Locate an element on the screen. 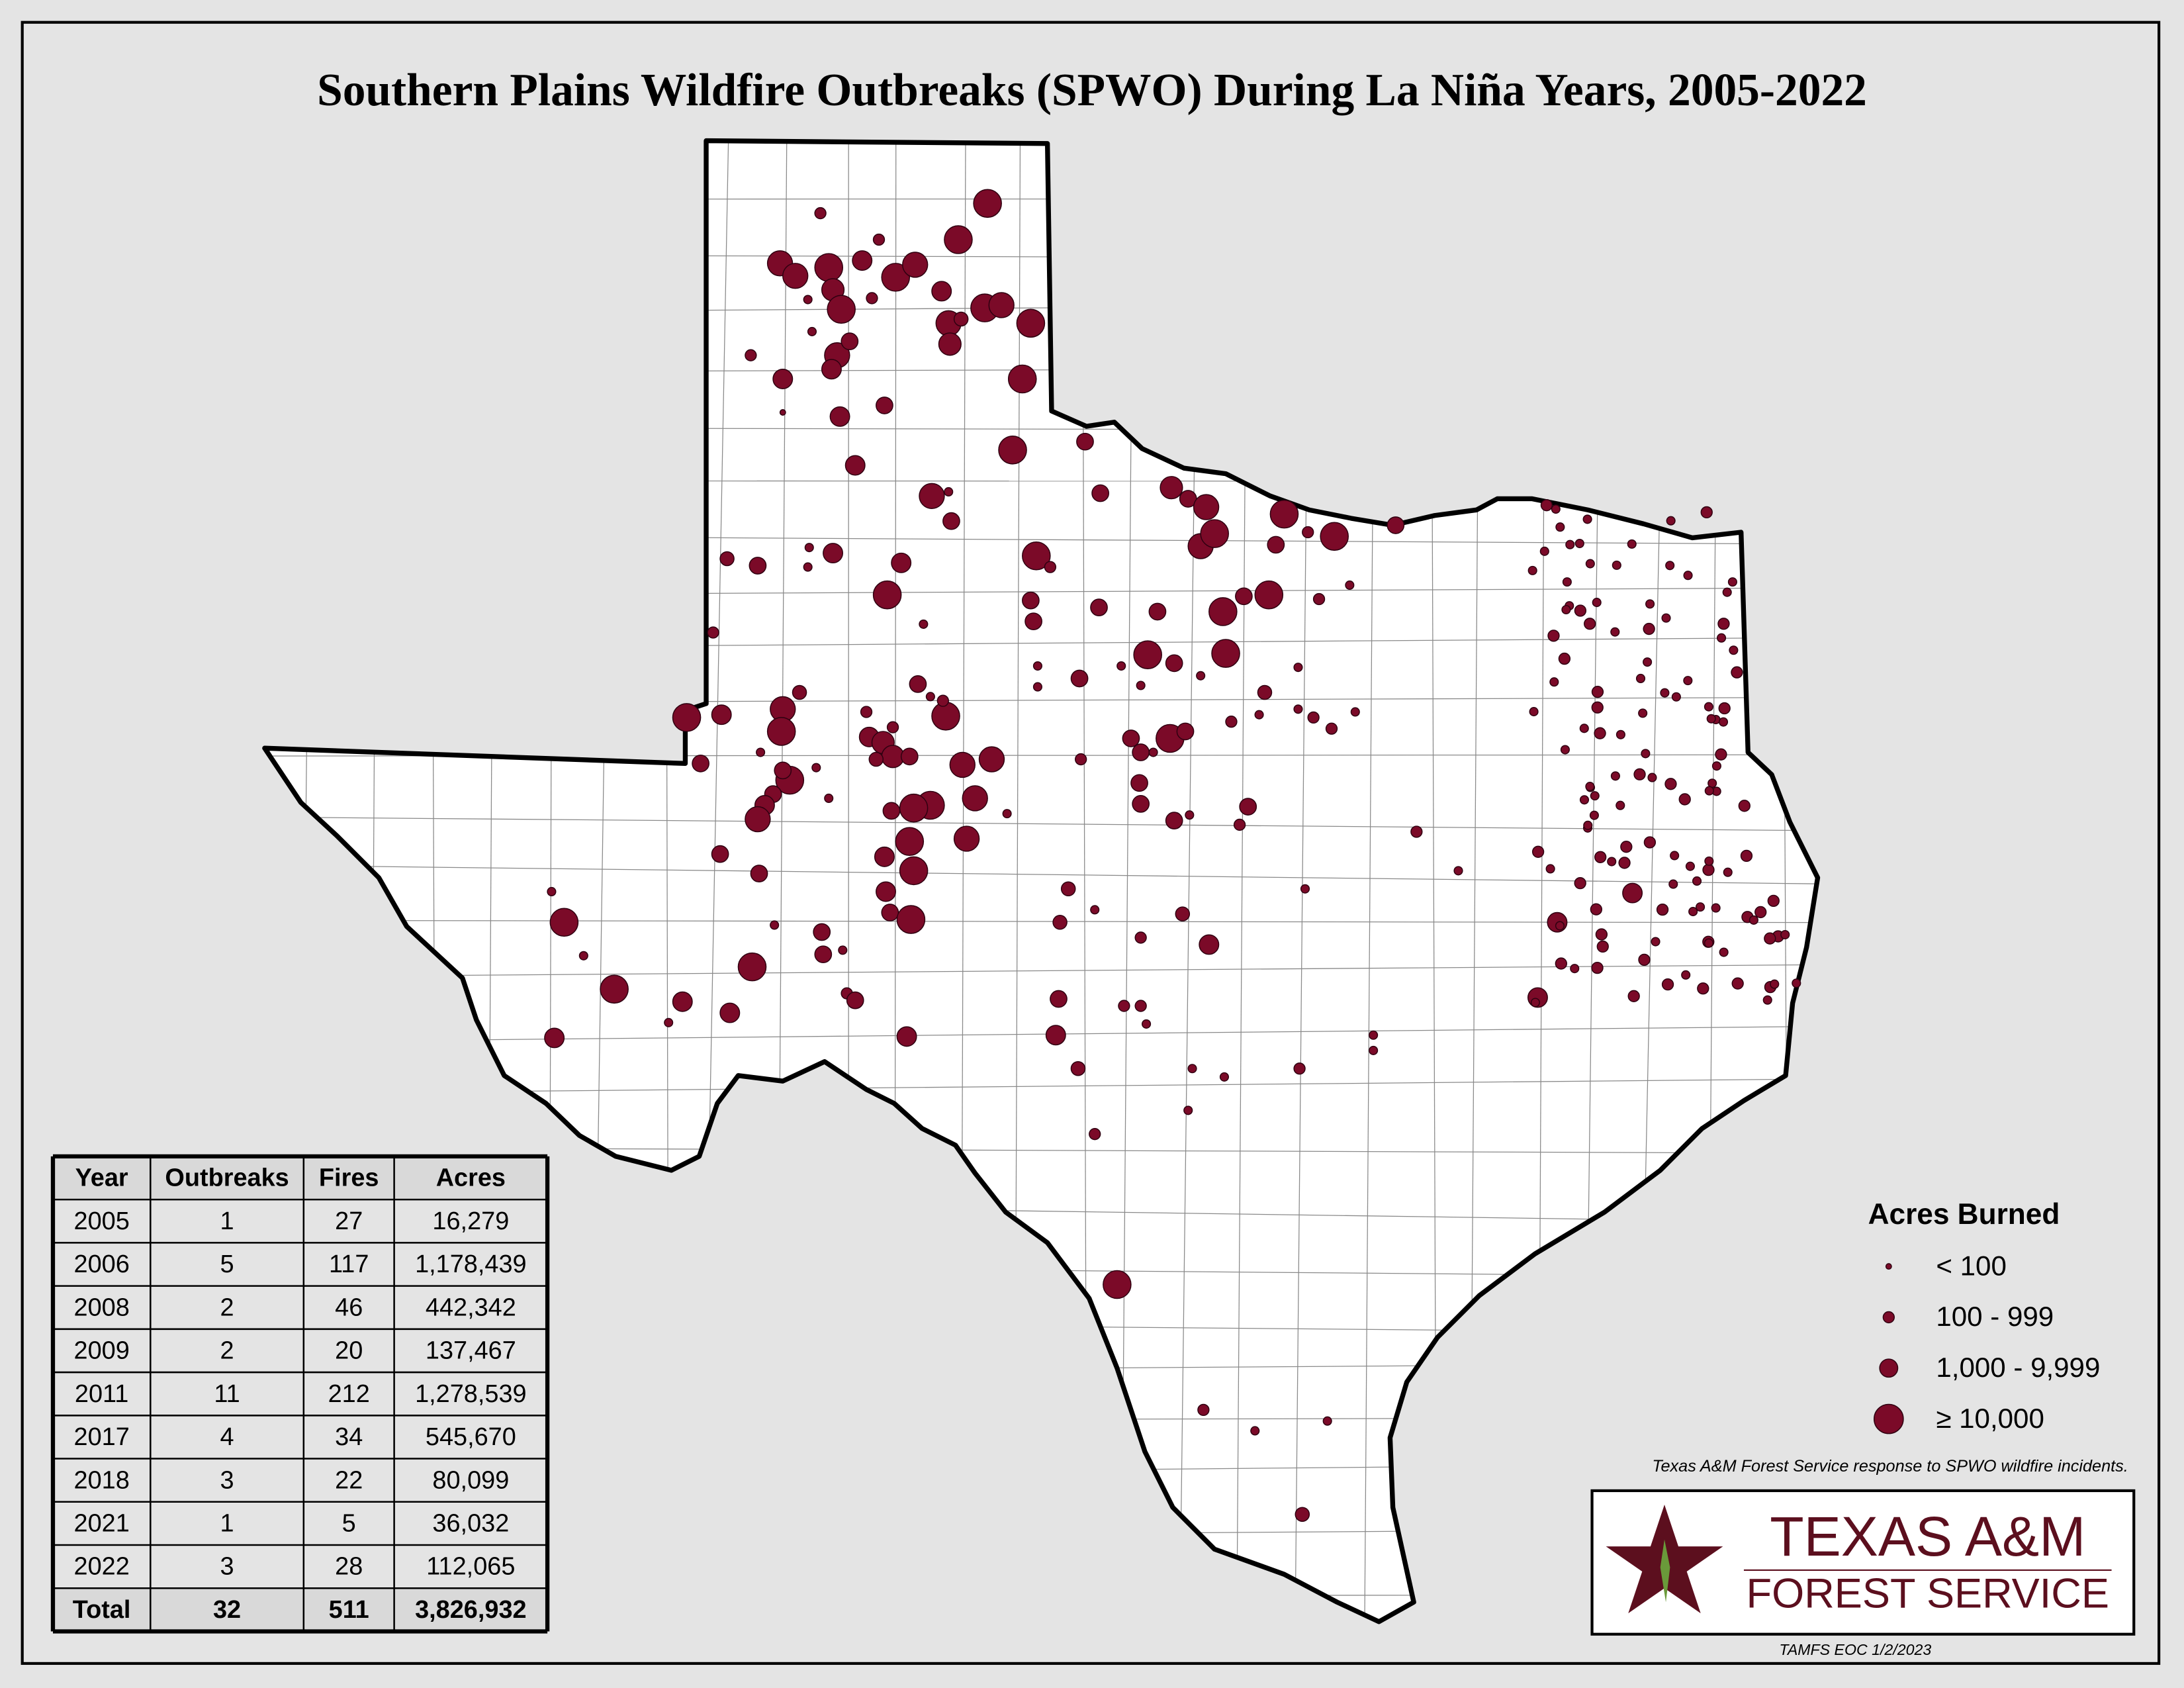 The image size is (2184, 1688). table-cell: 36,032 is located at coordinates (471, 1524).